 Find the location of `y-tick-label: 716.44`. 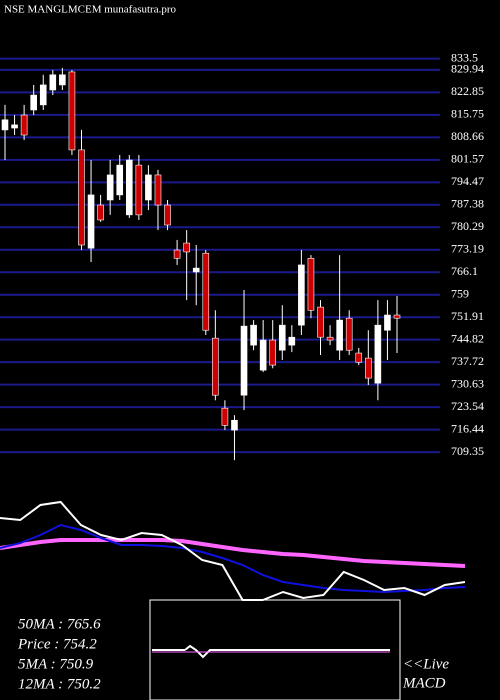

y-tick-label: 716.44 is located at coordinates (467, 428).